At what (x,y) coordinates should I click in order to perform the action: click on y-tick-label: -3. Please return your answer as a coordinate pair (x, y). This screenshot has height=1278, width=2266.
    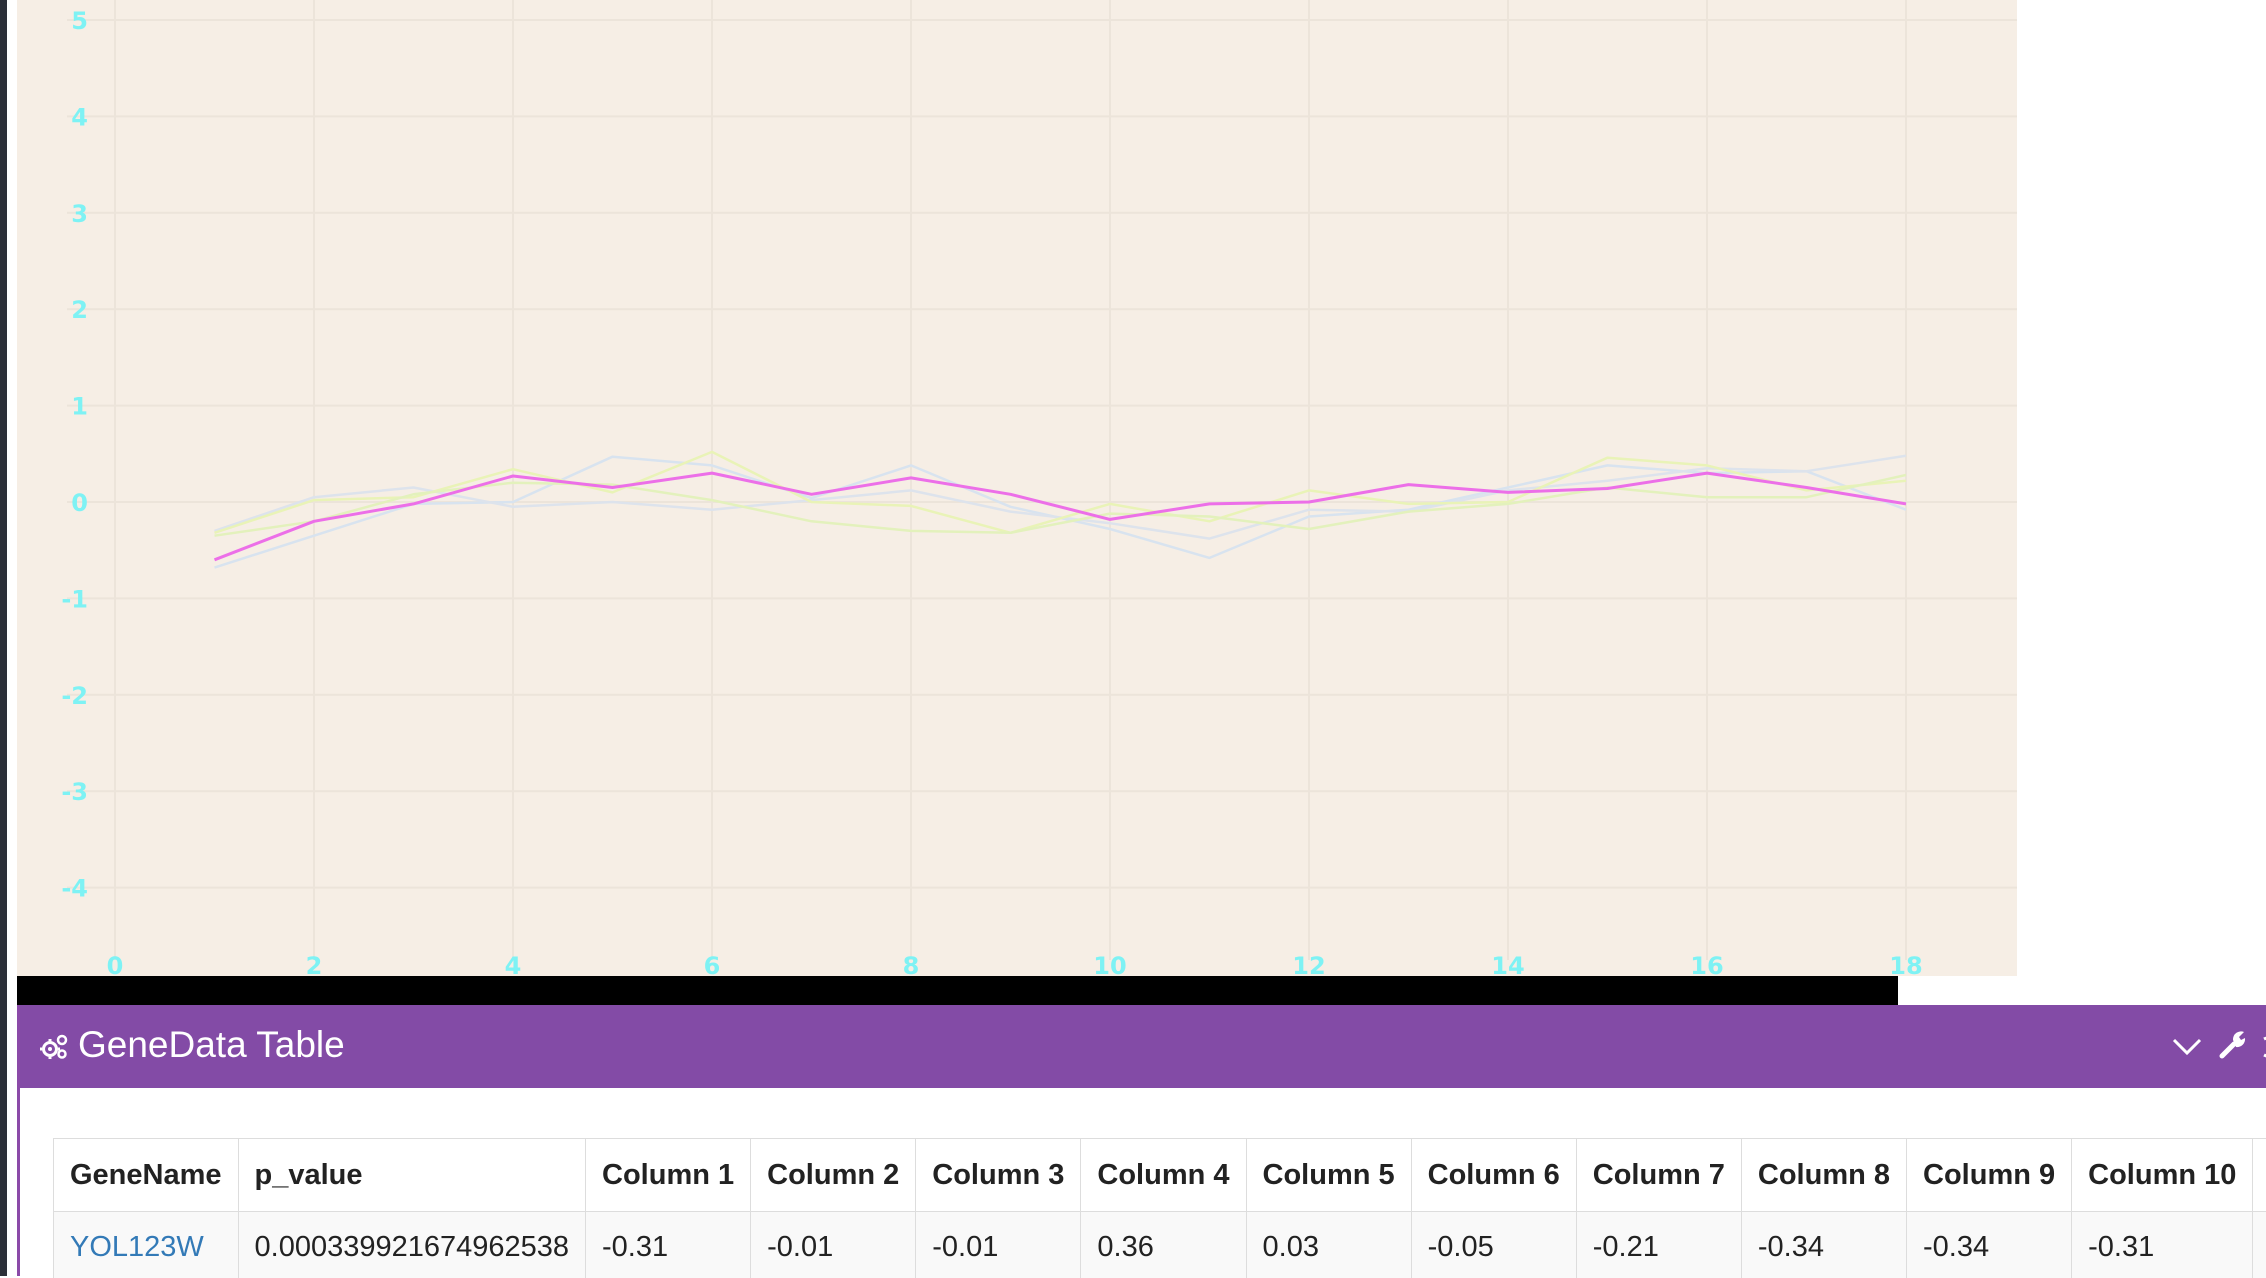
    Looking at the image, I should click on (74, 792).